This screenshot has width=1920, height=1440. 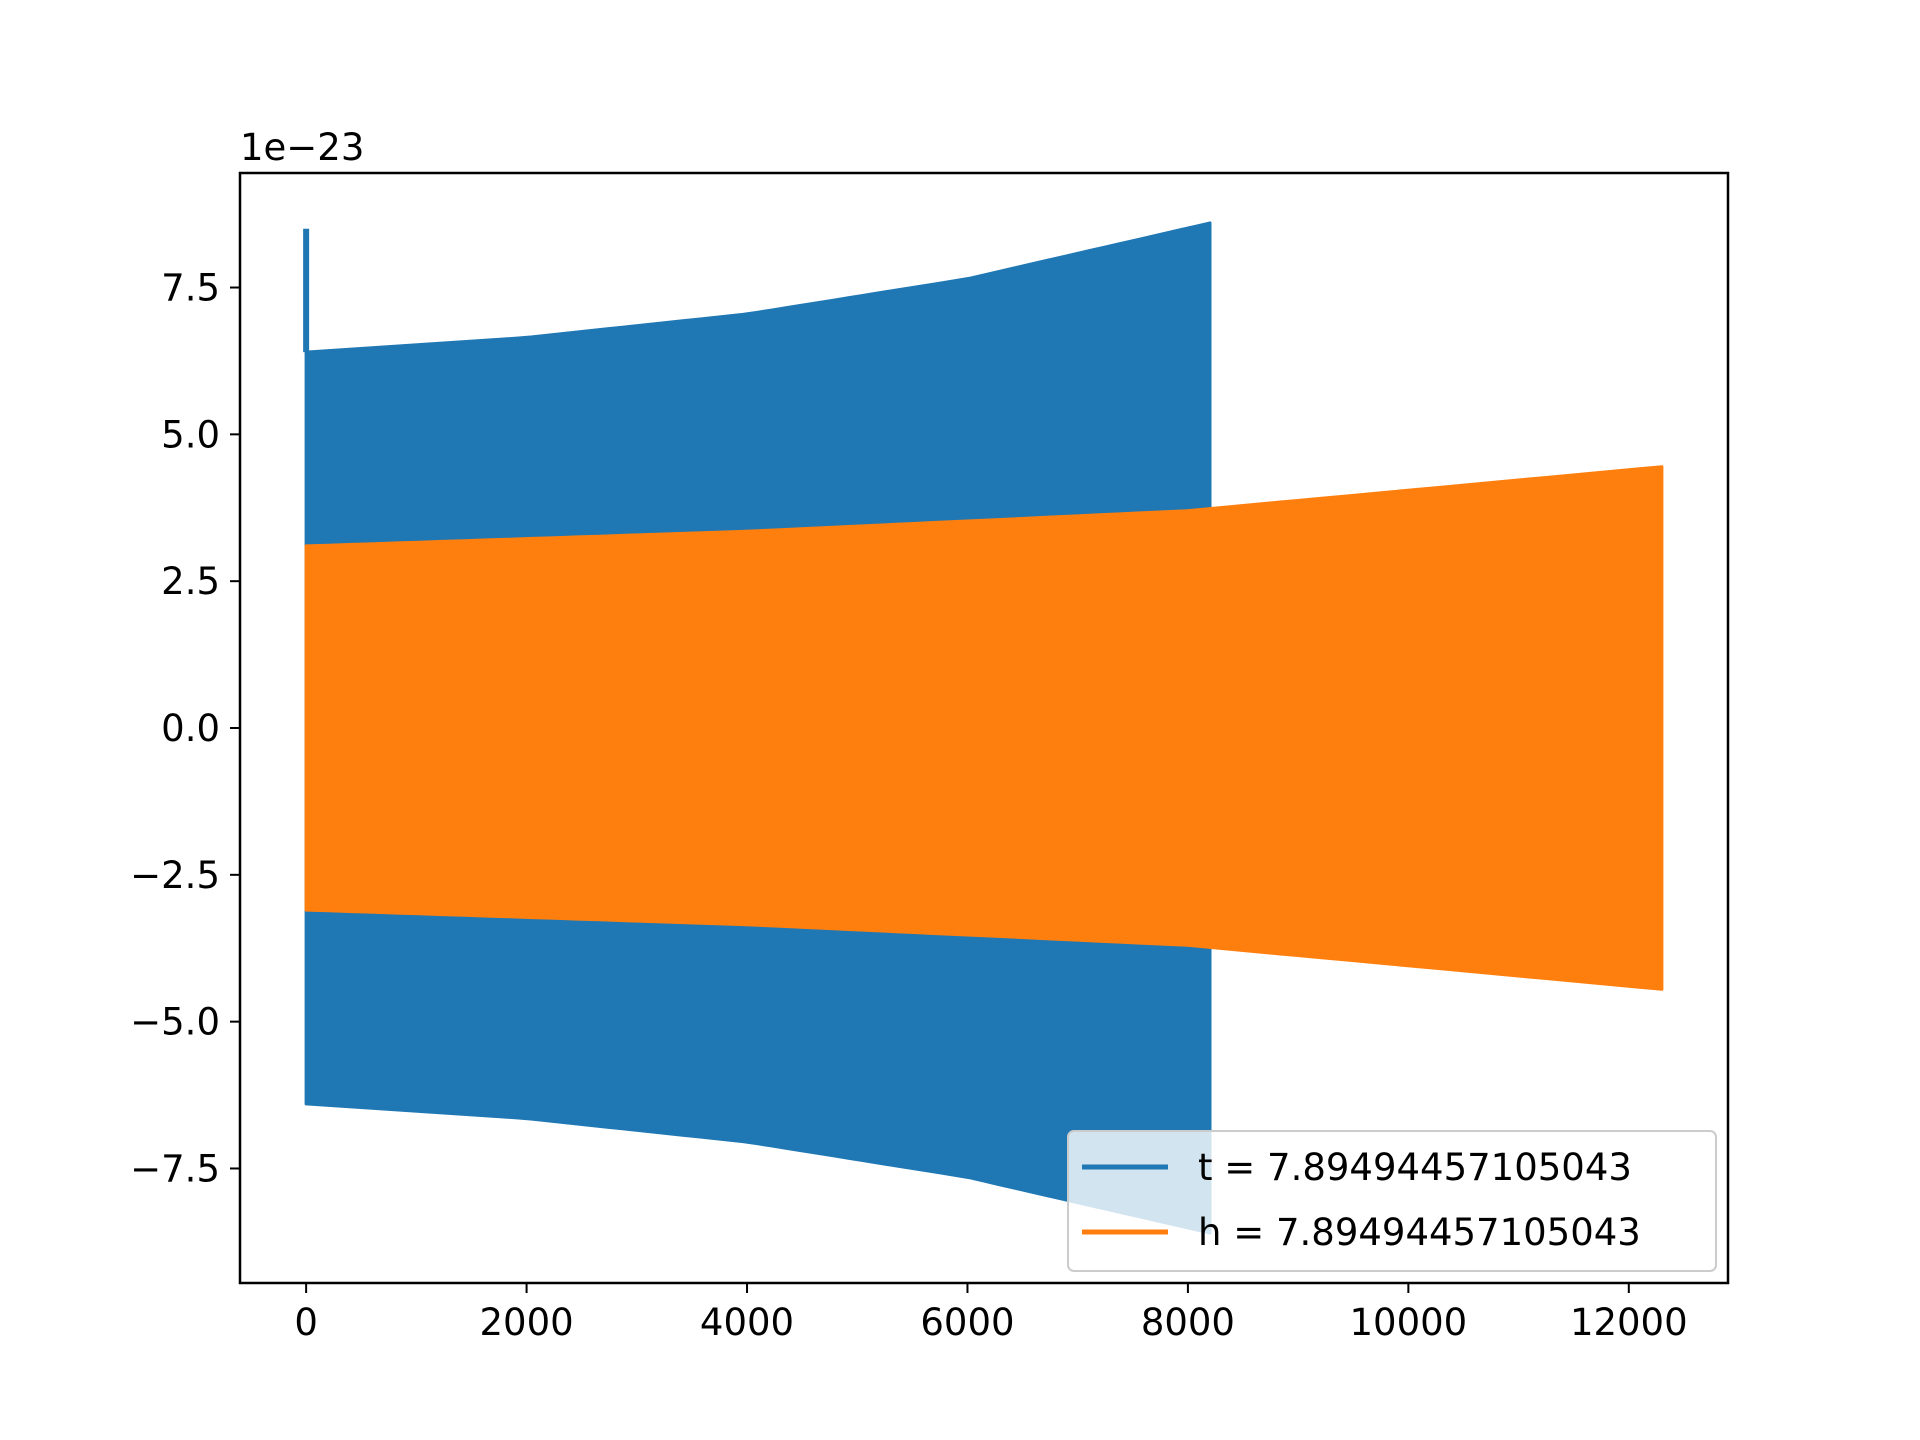 I want to click on x-tick-label: 6000, so click(x=967, y=1322).